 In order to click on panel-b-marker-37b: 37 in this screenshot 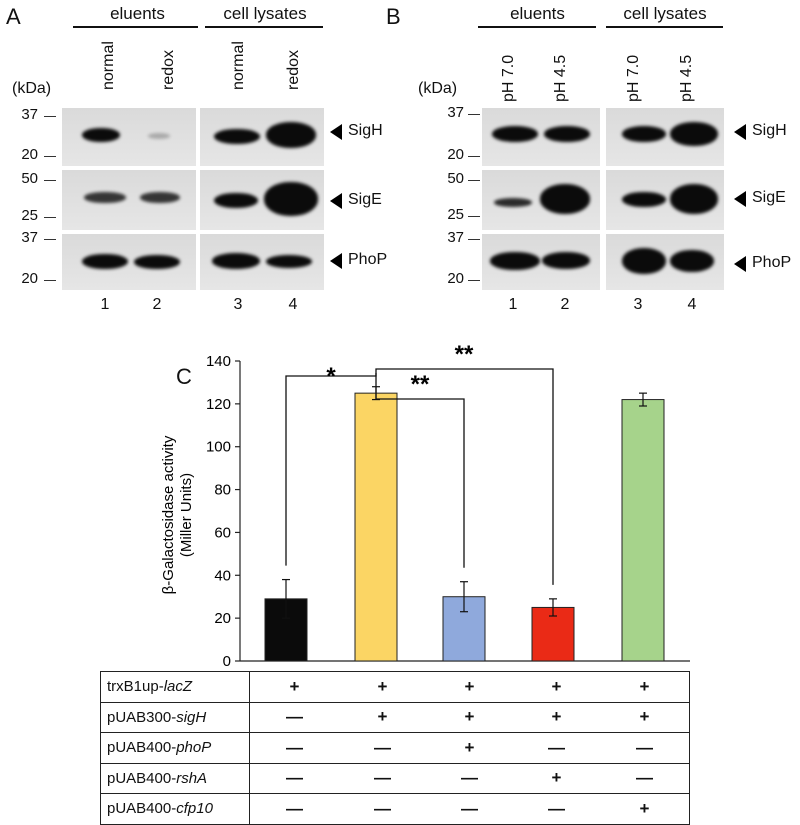, I will do `click(455, 237)`.